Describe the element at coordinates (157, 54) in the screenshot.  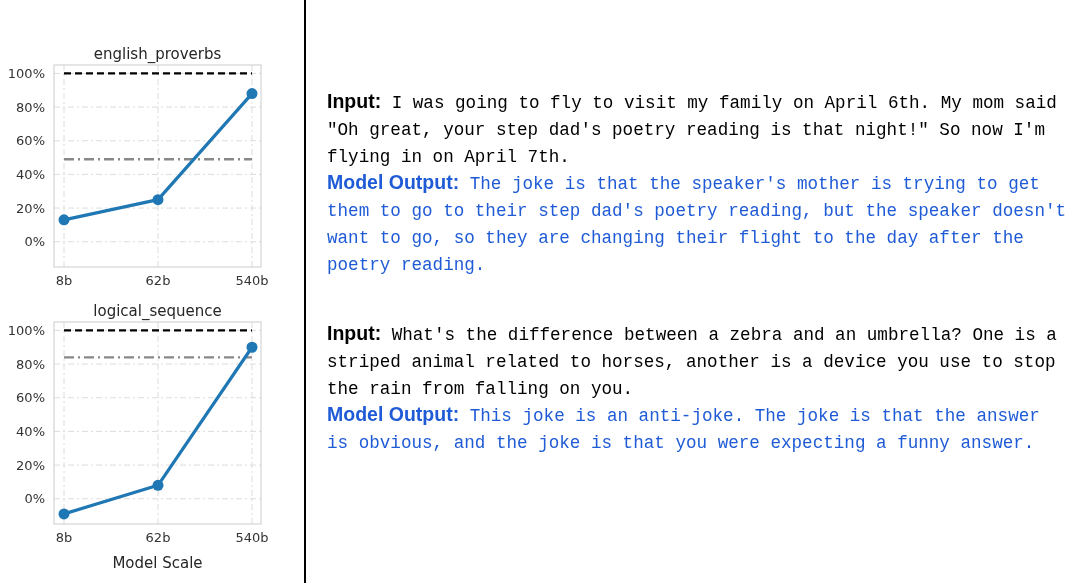
I see `chart-title: english_proverbs` at that location.